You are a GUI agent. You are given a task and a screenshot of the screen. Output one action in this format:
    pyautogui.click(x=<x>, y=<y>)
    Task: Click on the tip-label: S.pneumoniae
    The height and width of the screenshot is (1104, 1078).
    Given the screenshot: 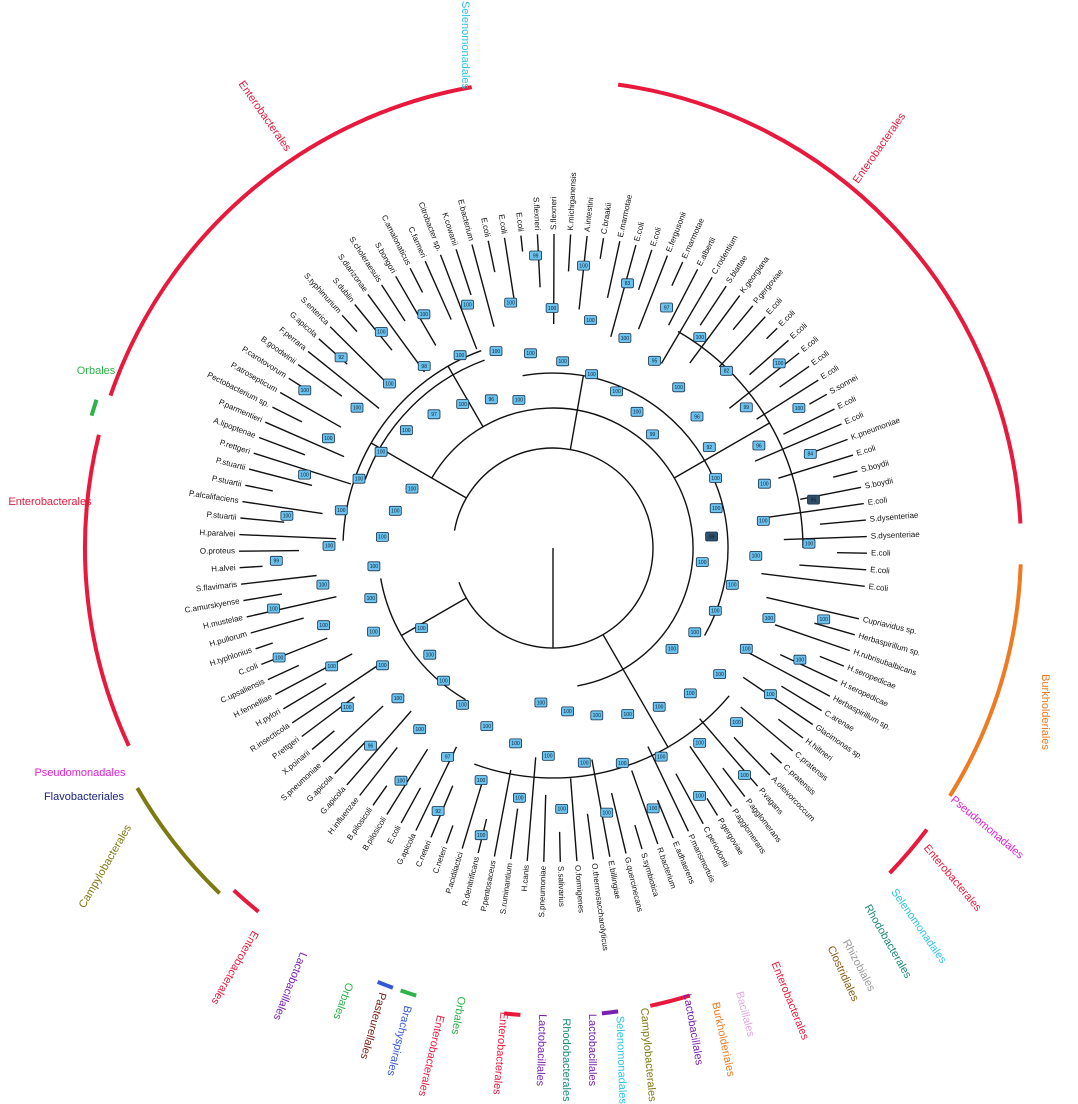 What is the action you would take?
    pyautogui.click(x=542, y=891)
    